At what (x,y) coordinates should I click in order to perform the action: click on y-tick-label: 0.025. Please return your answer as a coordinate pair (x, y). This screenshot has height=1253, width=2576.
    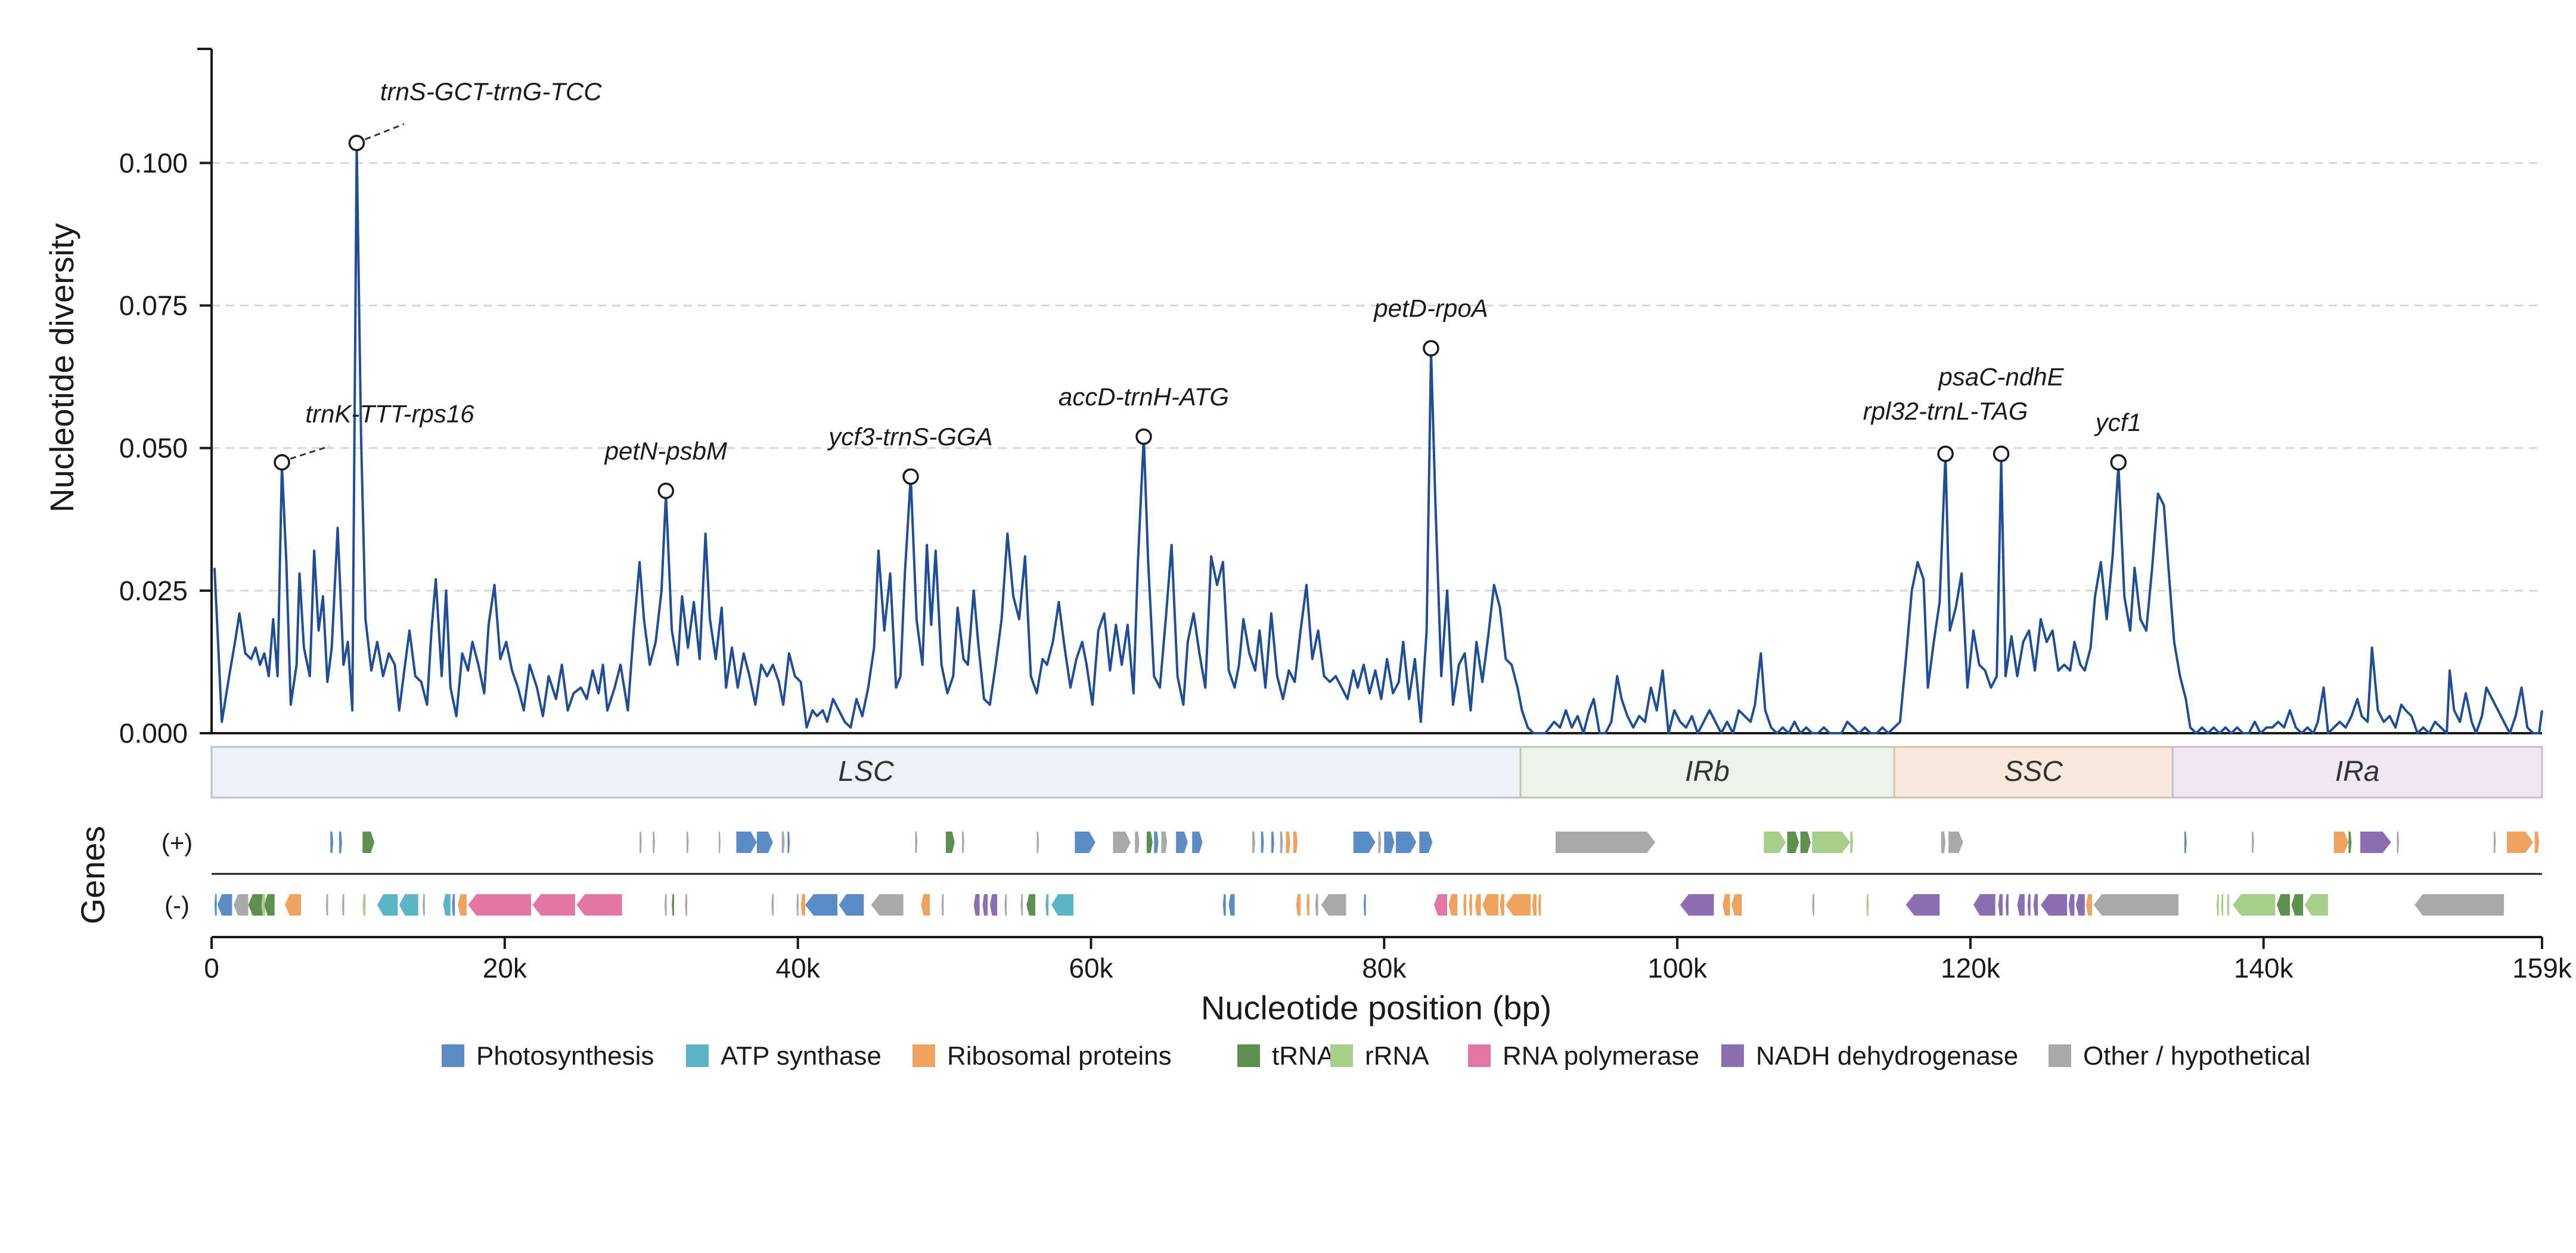
    Looking at the image, I should click on (153, 590).